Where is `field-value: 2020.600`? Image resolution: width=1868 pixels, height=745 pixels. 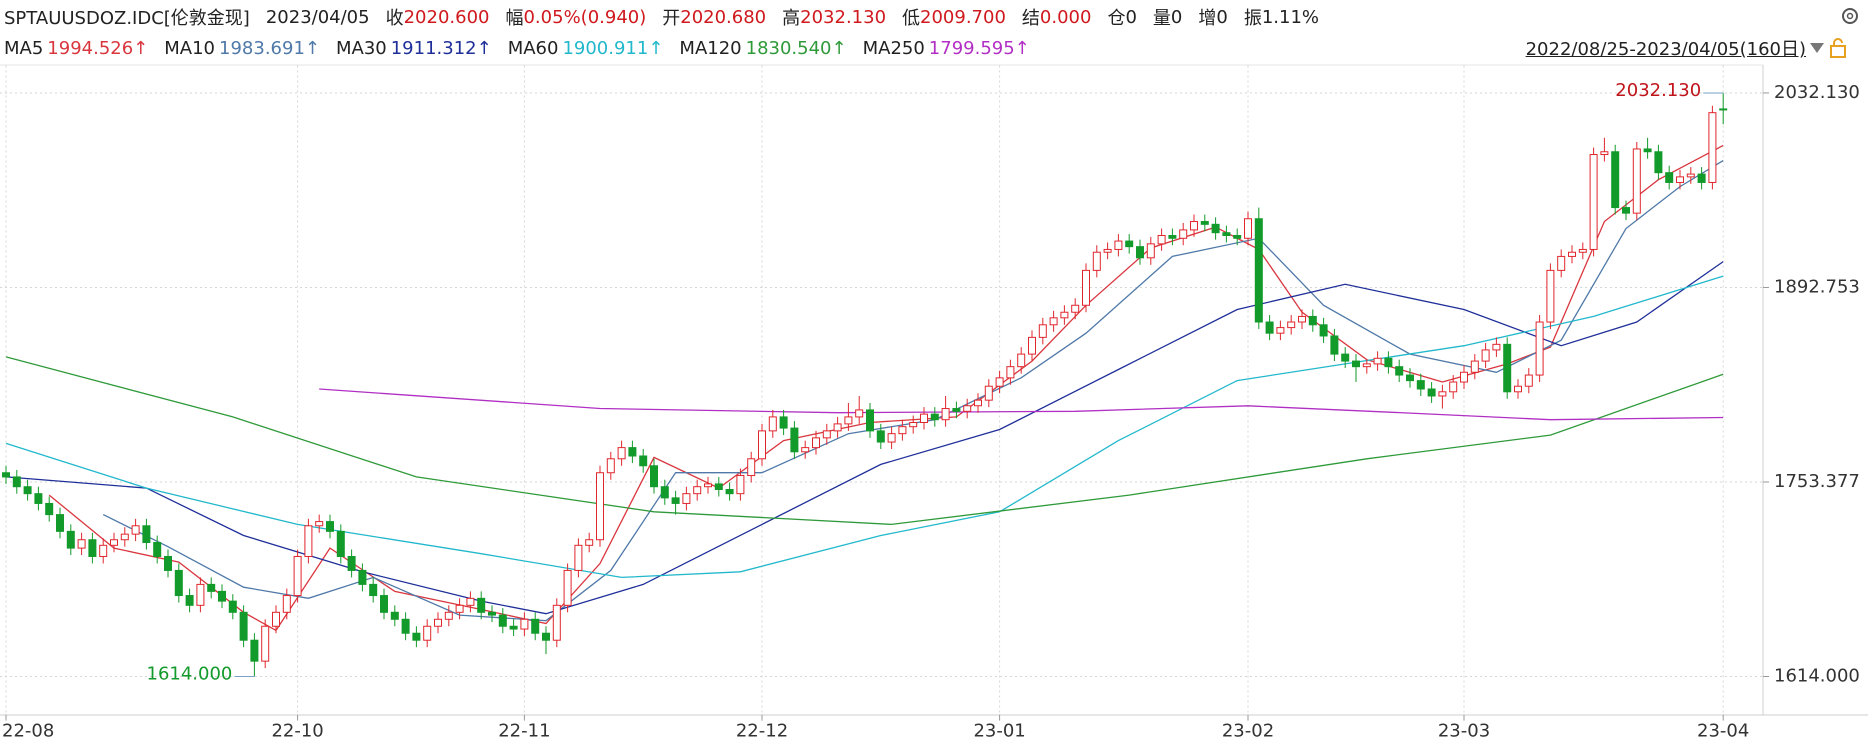 field-value: 2020.600 is located at coordinates (446, 17).